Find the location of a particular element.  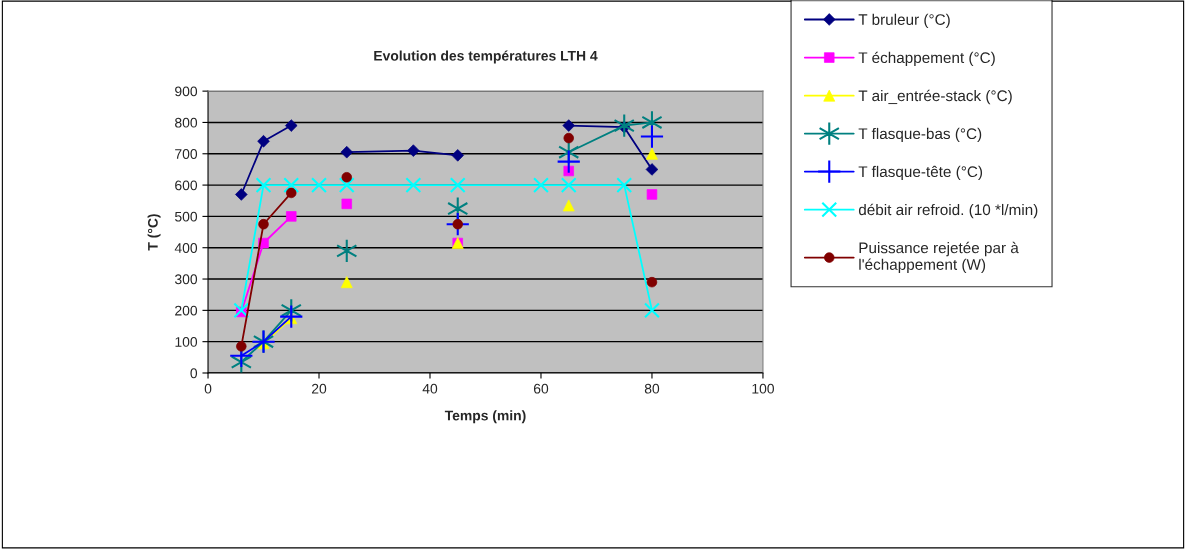

y-axis-title: T (°C) is located at coordinates (154, 232).